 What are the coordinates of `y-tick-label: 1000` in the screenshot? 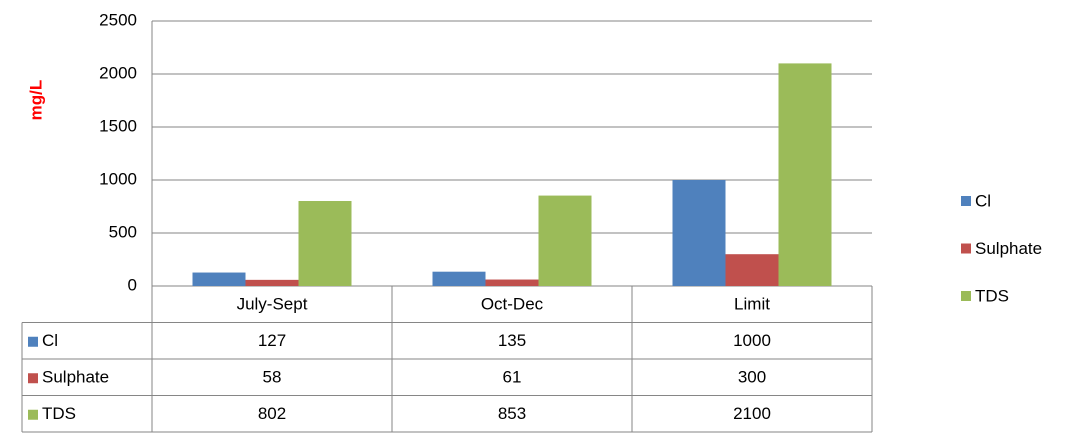 It's located at (118, 178).